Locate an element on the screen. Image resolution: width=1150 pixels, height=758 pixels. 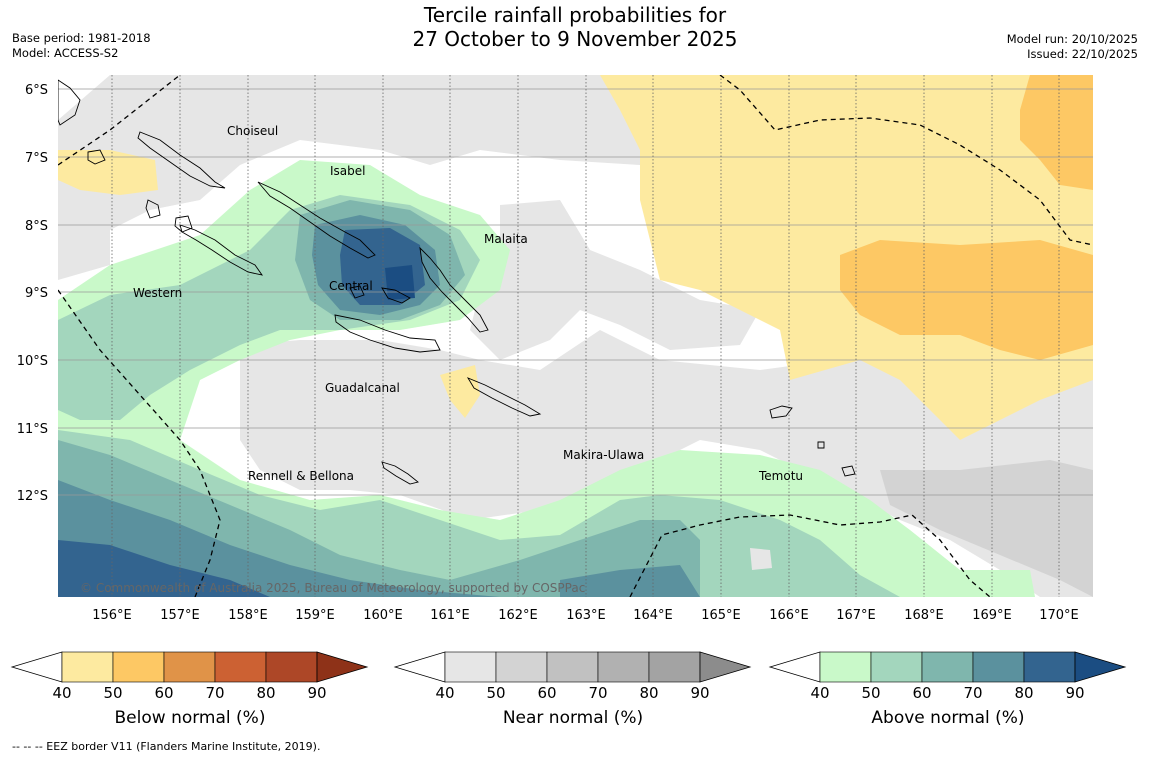
model-run-text: Model run: 20/10/2025 is located at coordinates (1072, 39).